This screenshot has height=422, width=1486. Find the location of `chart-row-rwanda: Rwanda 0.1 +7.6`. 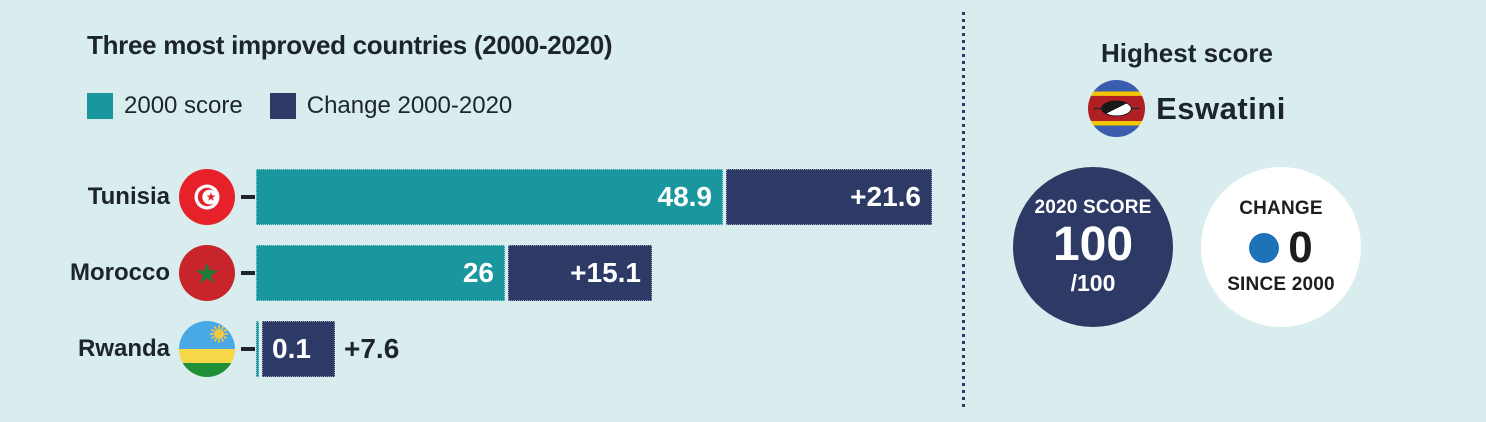

chart-row-rwanda: Rwanda 0.1 +7.6 is located at coordinates (199, 349).